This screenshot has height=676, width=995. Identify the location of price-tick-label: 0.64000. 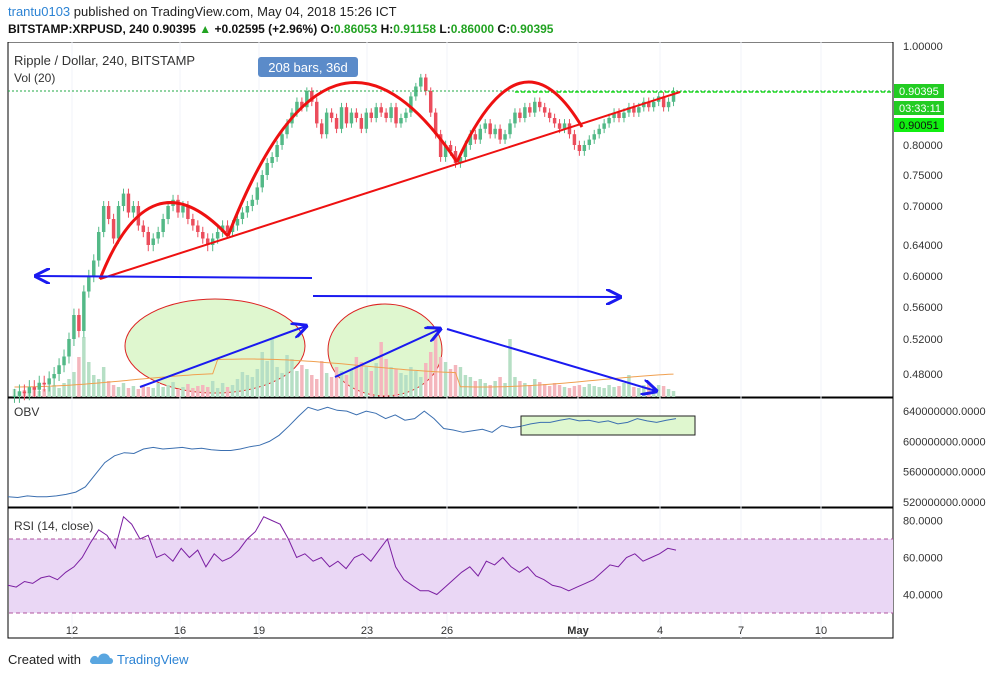
(923, 246).